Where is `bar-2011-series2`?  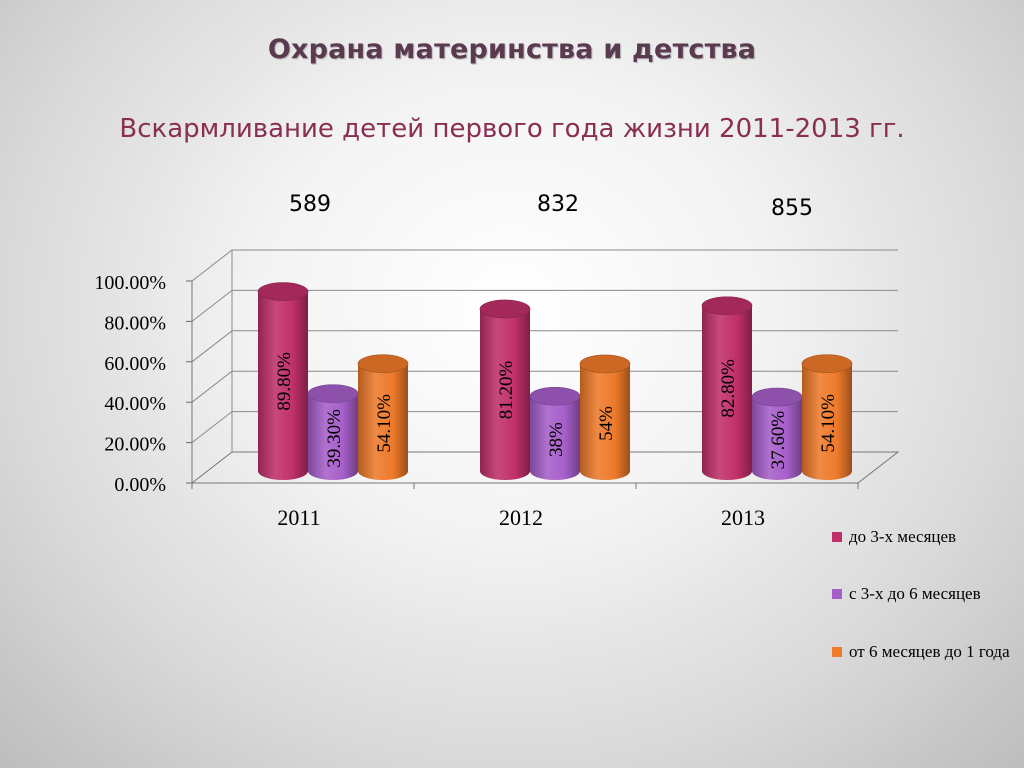 bar-2011-series2 is located at coordinates (333, 432).